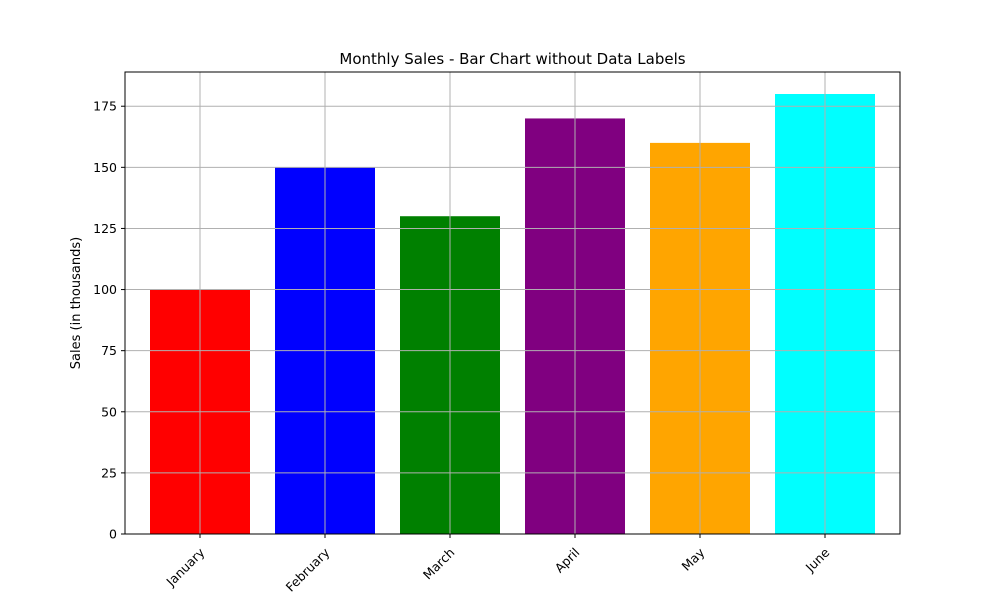 This screenshot has height=600, width=1000. Describe the element at coordinates (113, 534) in the screenshot. I see `y-tick-label: 0` at that location.